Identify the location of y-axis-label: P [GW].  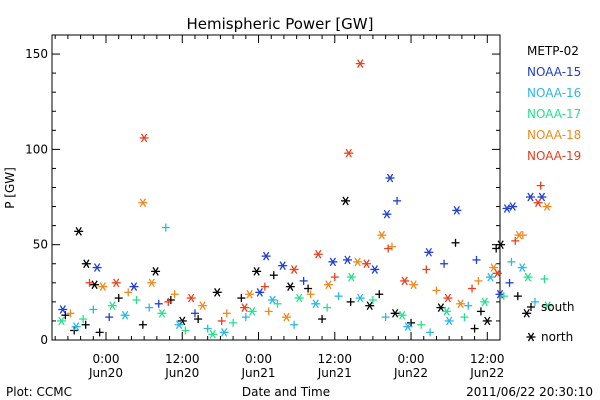
(10, 188).